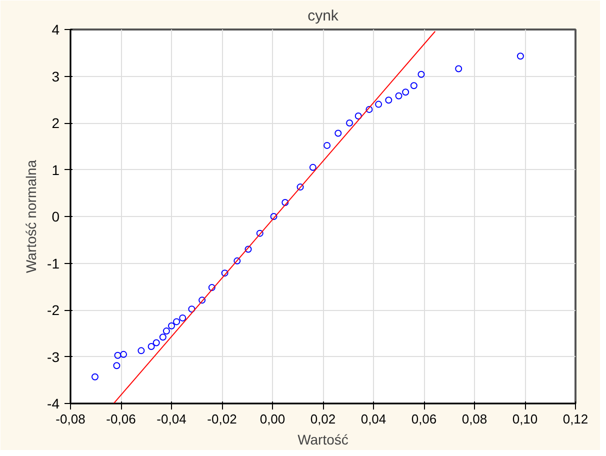  I want to click on x-tick-label: 0,00, so click(273, 419).